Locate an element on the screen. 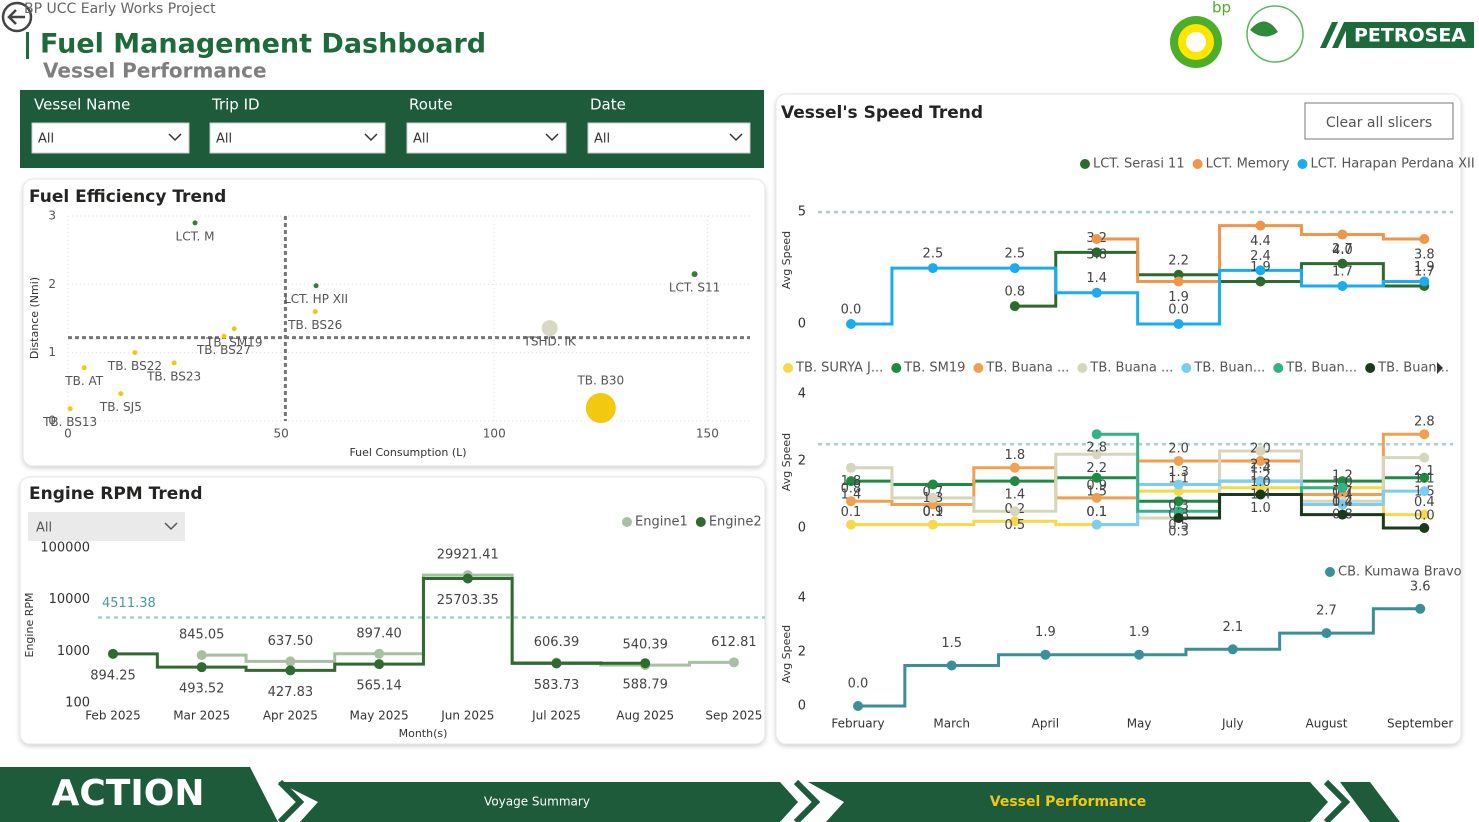 The width and height of the screenshot is (1479, 822). legend-label: Engine1 is located at coordinates (661, 522).